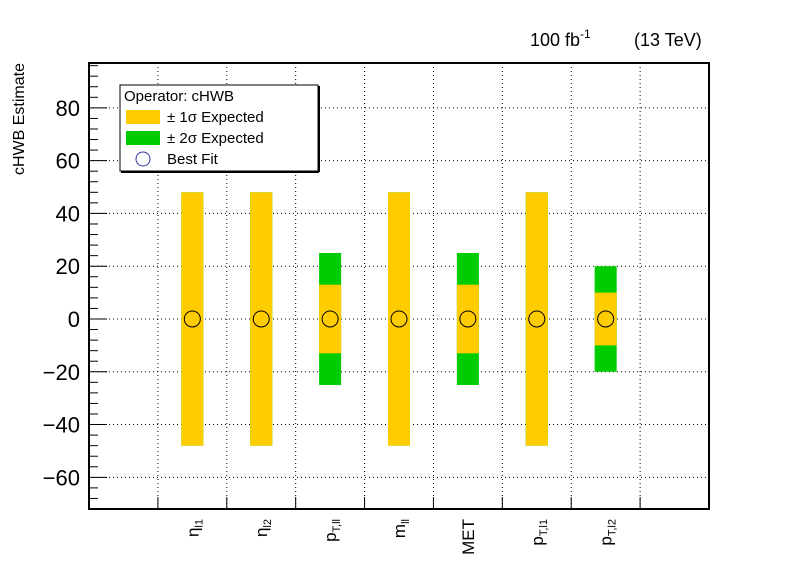  What do you see at coordinates (143, 159) in the screenshot?
I see `legend-marker-best-fit` at bounding box center [143, 159].